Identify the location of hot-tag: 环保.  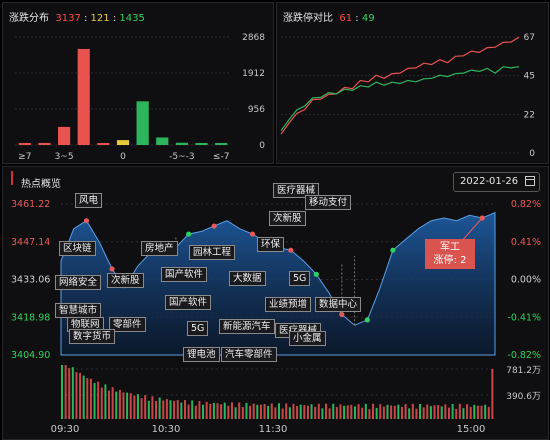
(271, 244).